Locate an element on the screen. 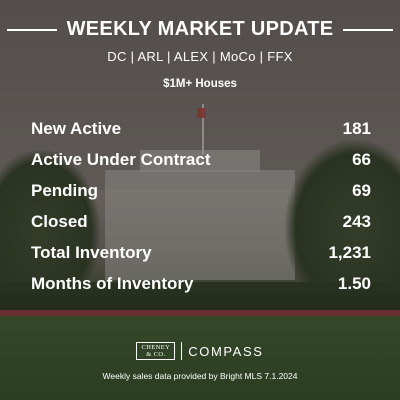  stat-row-new-active: New Active 181 is located at coordinates (201, 128).